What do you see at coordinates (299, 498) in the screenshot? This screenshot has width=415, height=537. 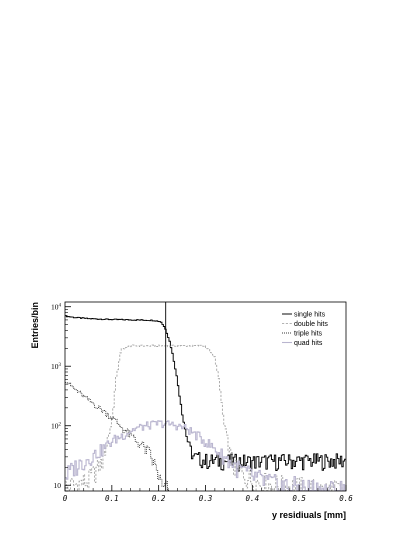 I see `x-tick-label: 0.5` at bounding box center [299, 498].